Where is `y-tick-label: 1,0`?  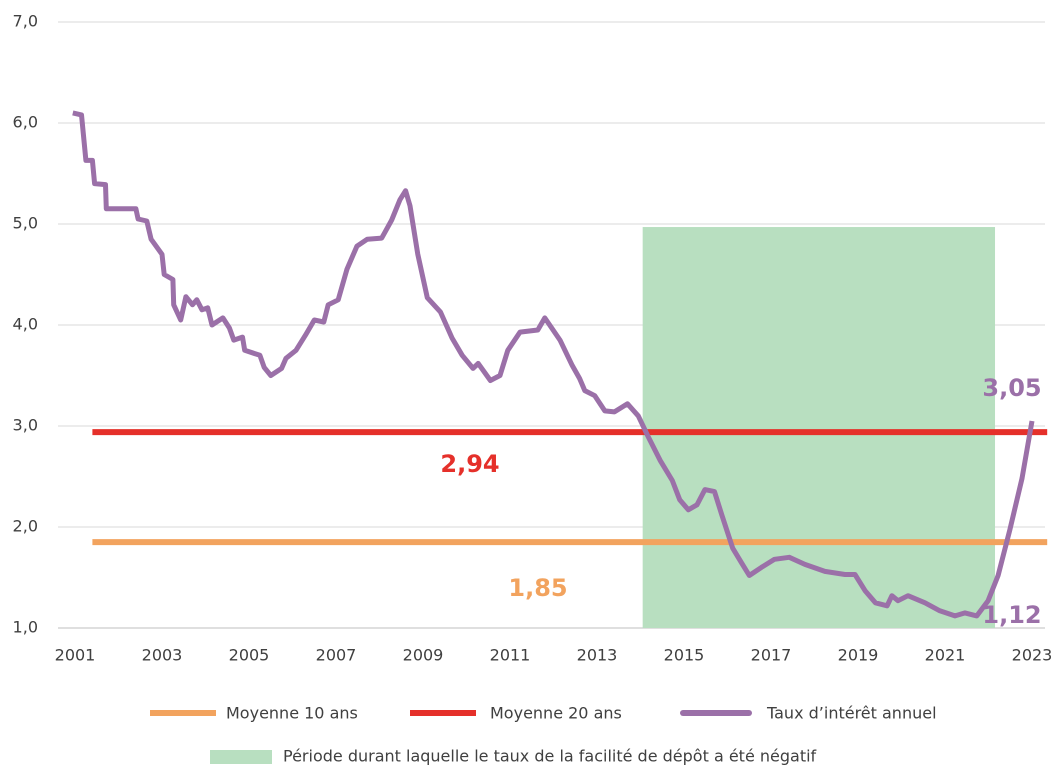
y-tick-label: 1,0 is located at coordinates (25, 627).